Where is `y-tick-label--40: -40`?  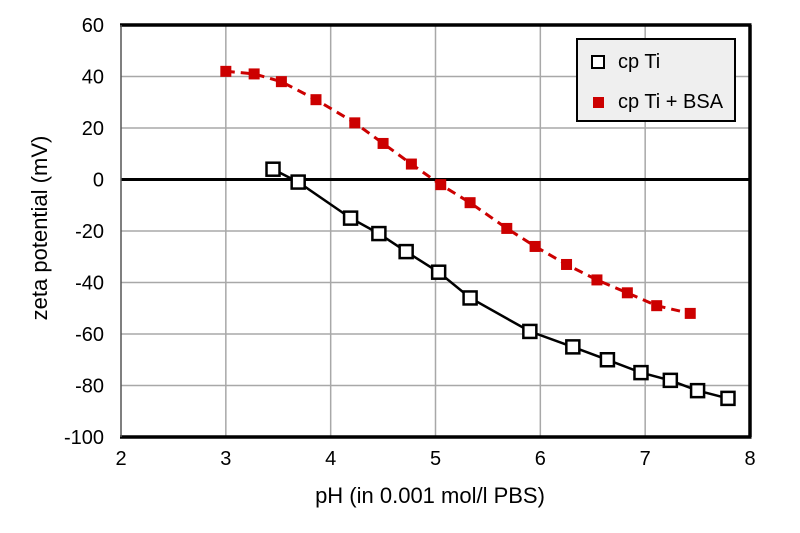
y-tick-label--40: -40 is located at coordinates (89, 284).